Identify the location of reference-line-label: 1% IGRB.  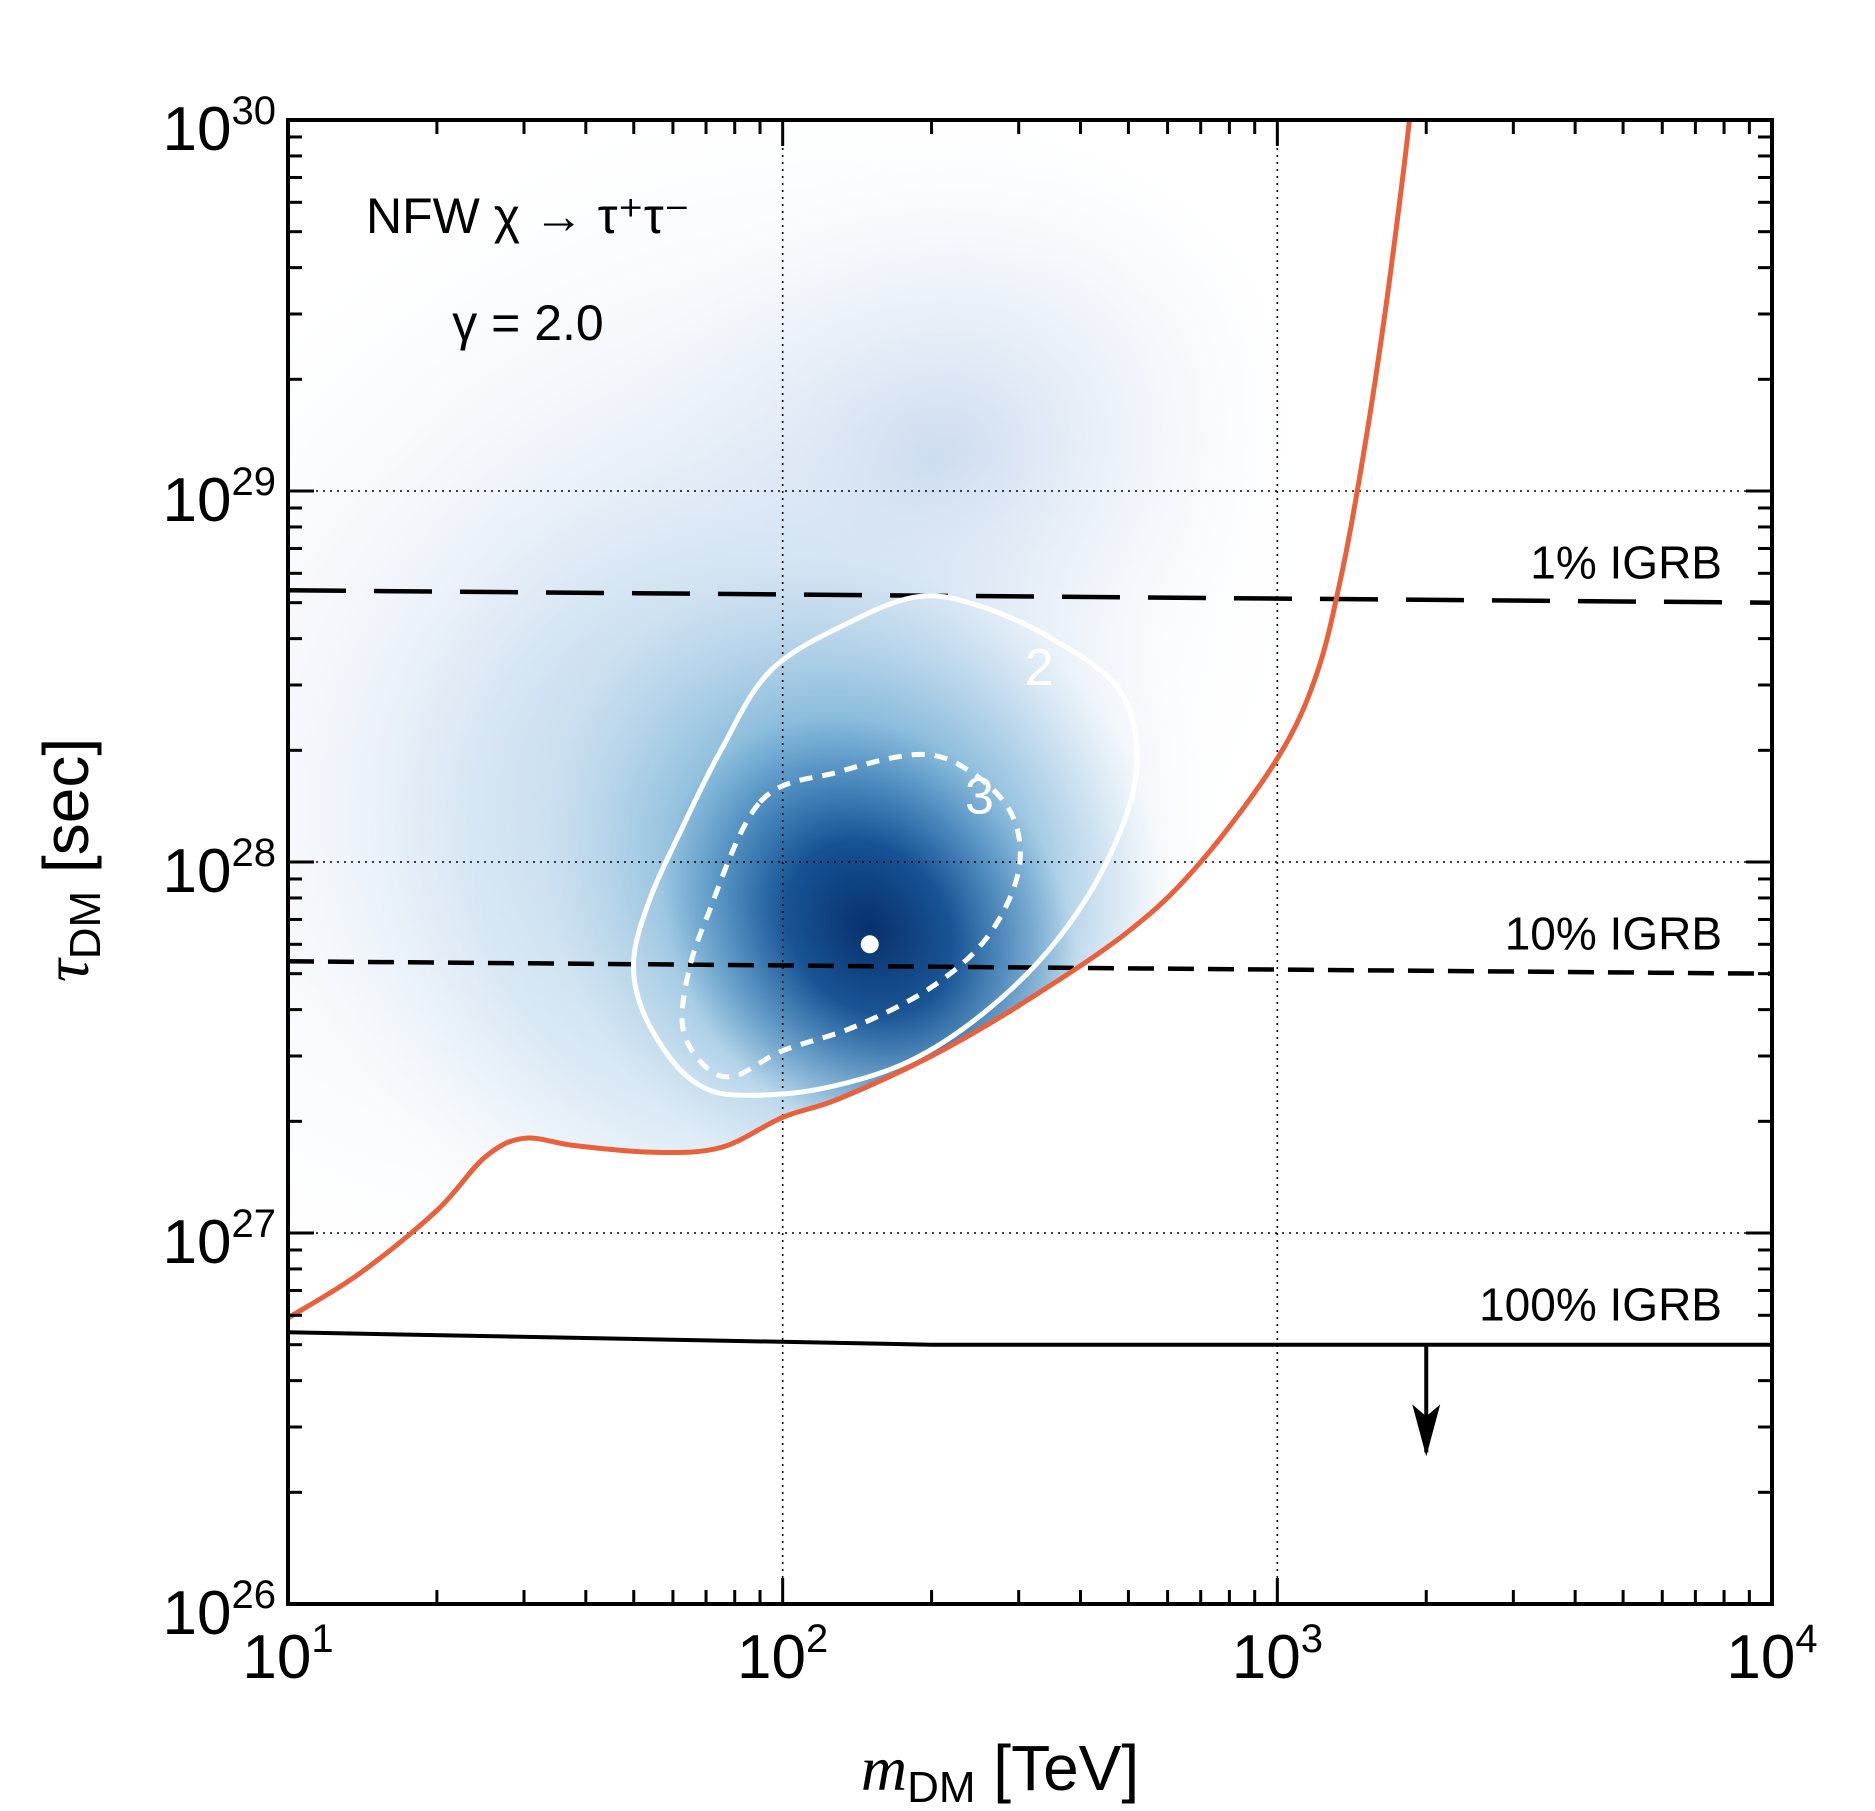
(1626, 563).